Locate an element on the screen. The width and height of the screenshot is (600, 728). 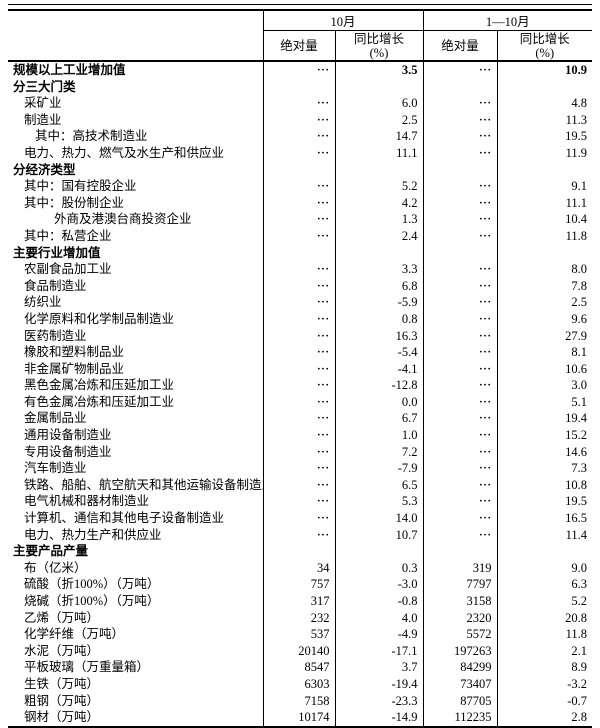
cell-cumulative-yoy: 9.1 is located at coordinates (544, 186).